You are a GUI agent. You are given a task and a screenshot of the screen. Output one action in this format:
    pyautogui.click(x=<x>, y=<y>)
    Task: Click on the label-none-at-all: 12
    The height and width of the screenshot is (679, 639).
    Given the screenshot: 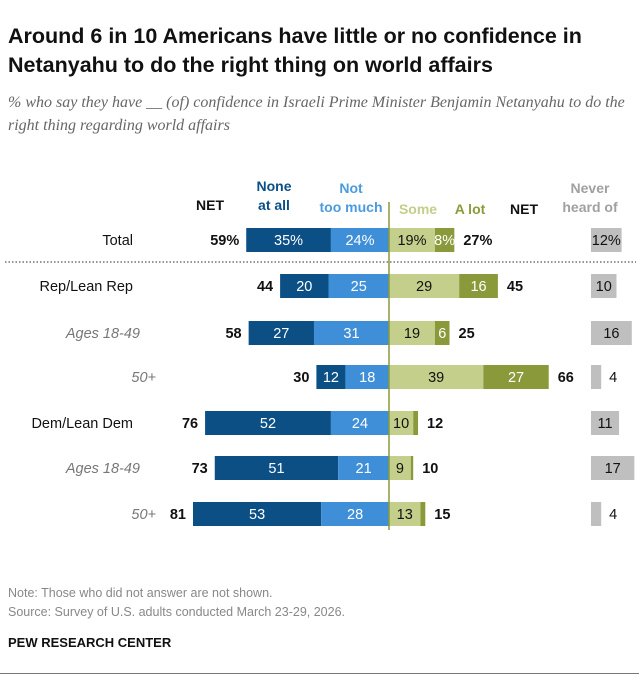 What is the action you would take?
    pyautogui.click(x=331, y=378)
    